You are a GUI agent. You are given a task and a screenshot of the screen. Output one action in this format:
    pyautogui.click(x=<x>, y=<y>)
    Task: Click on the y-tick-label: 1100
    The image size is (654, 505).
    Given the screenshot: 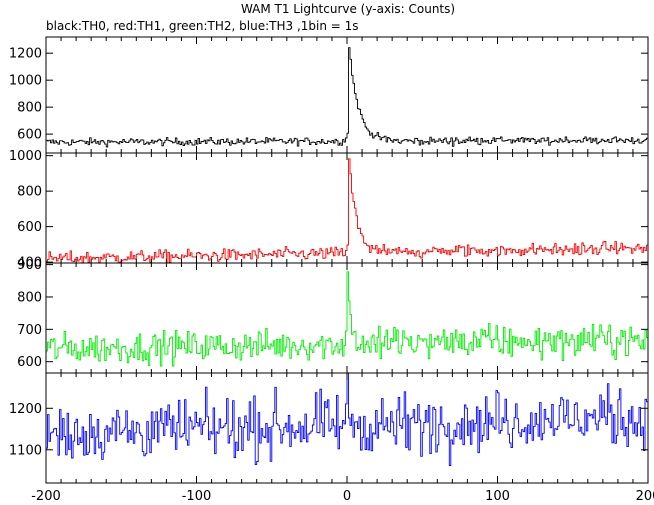 What is the action you would take?
    pyautogui.click(x=25, y=450)
    